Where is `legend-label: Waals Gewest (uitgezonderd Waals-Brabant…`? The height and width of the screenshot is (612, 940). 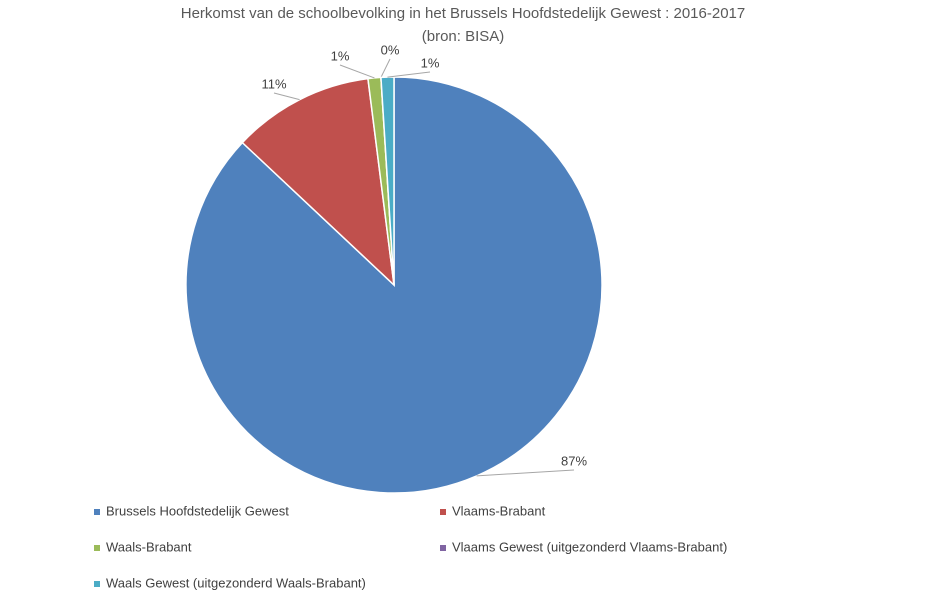
legend-label: Waals Gewest (uitgezonderd Waals-Brabant… is located at coordinates (236, 582).